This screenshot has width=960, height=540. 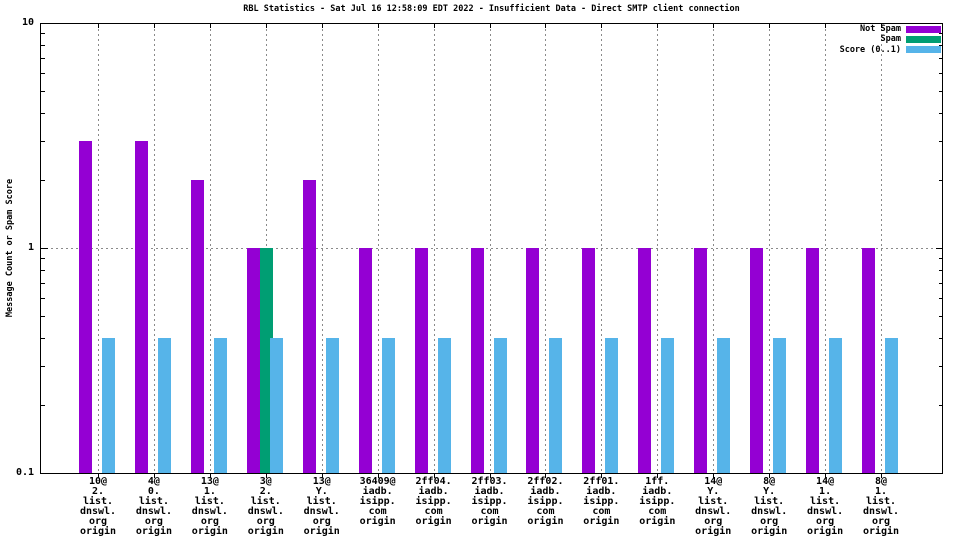 What do you see at coordinates (923, 29) in the screenshot?
I see `legend-swatch-not-spam-icon` at bounding box center [923, 29].